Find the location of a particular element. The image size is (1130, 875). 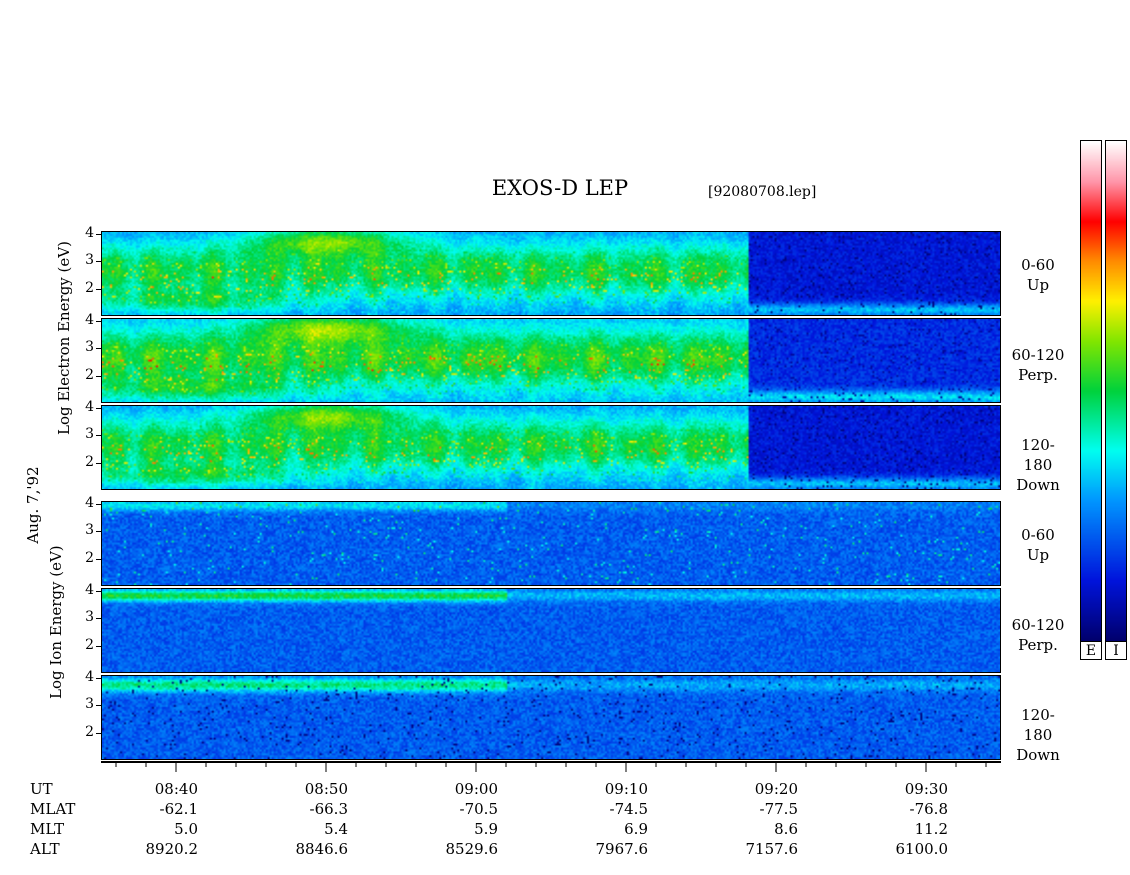

ion-perp-spectrogram is located at coordinates (551, 630).